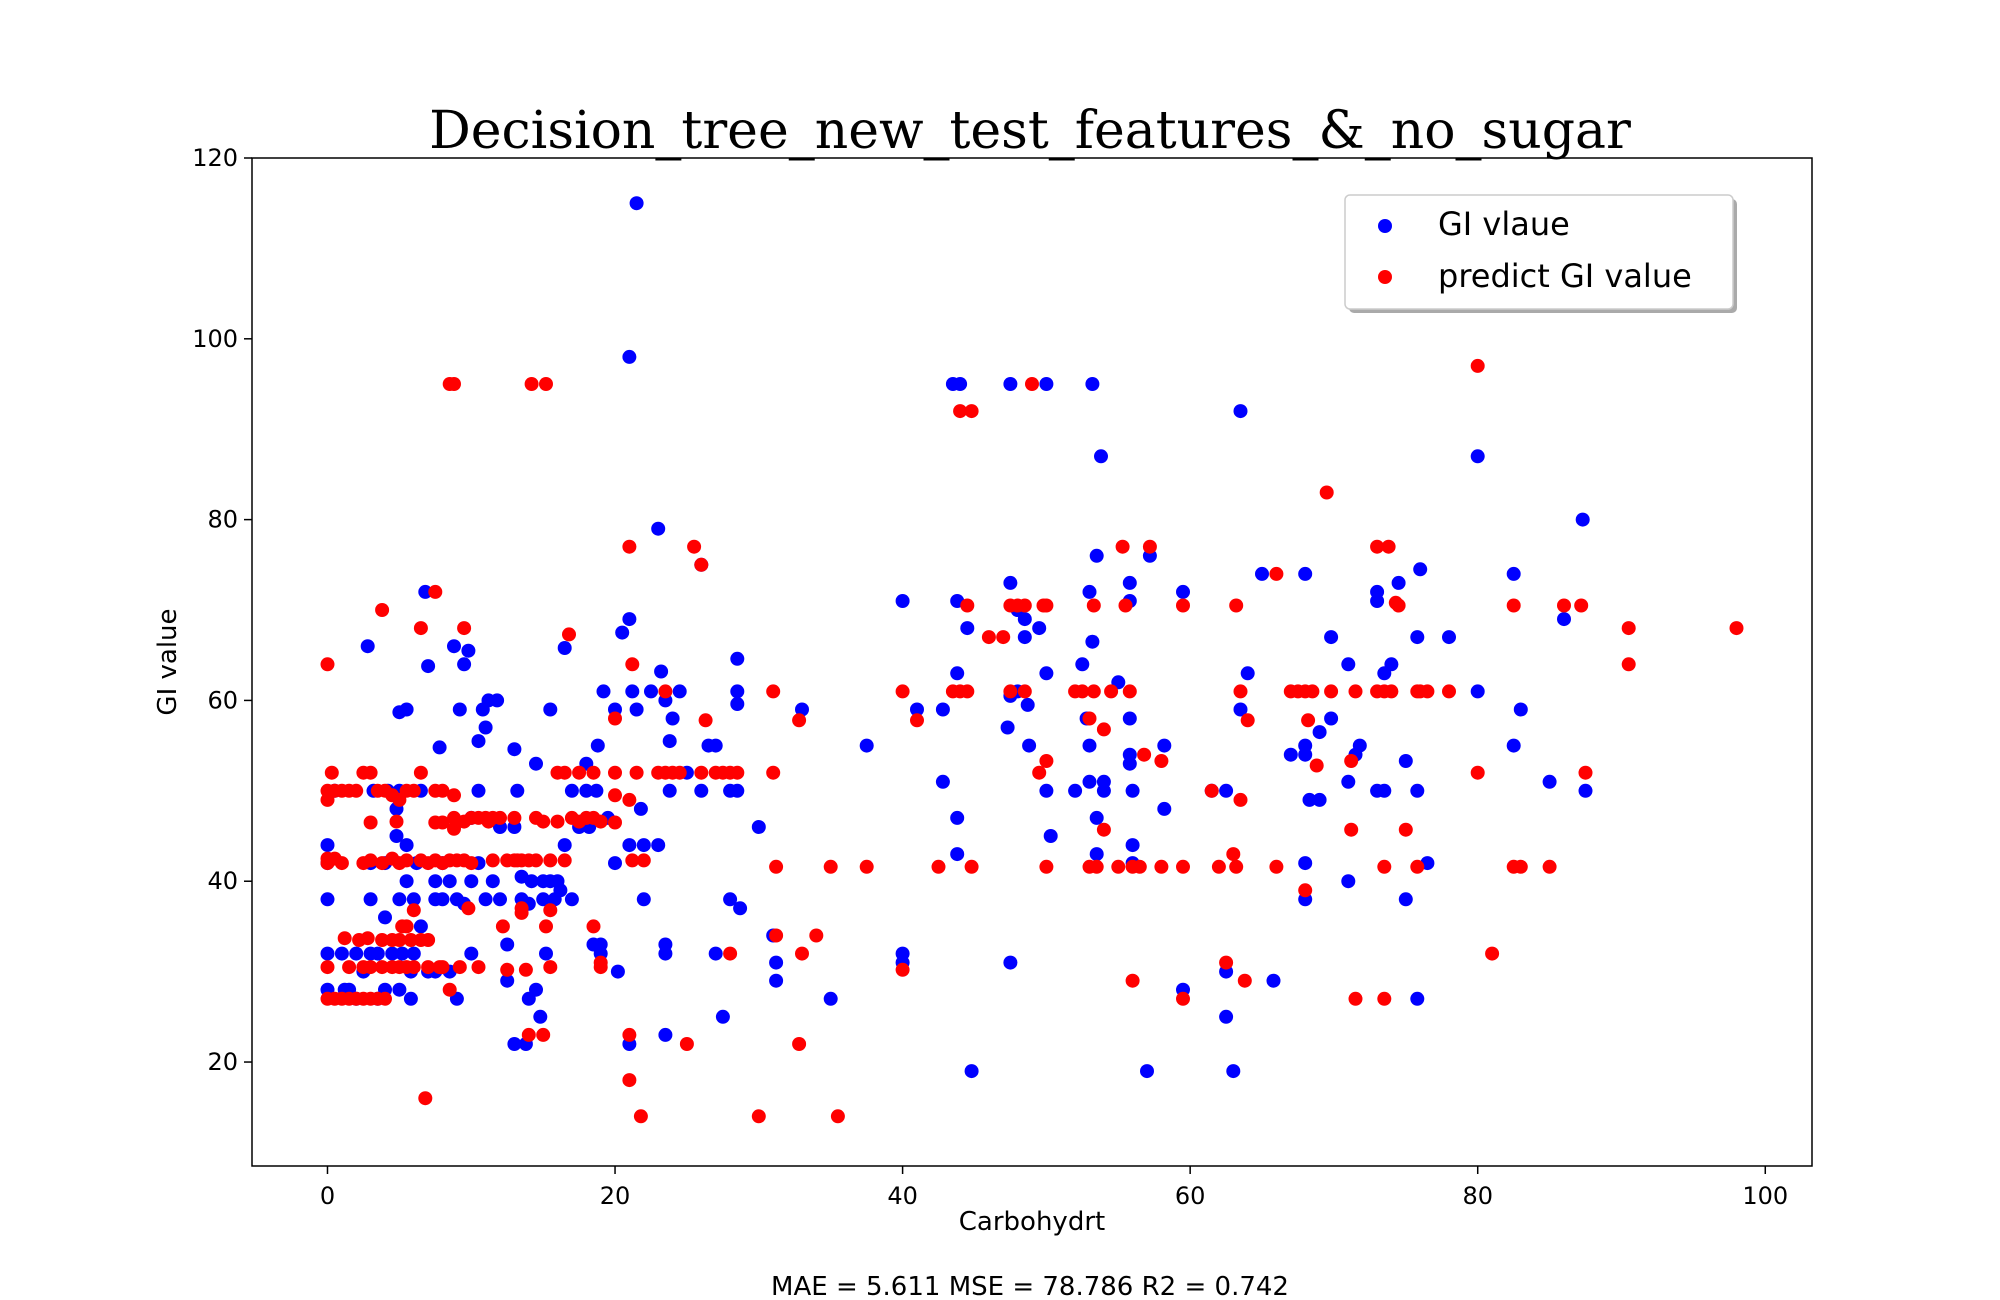  I want to click on legend: GI vlaue predict GI value, so click(1540, 253).